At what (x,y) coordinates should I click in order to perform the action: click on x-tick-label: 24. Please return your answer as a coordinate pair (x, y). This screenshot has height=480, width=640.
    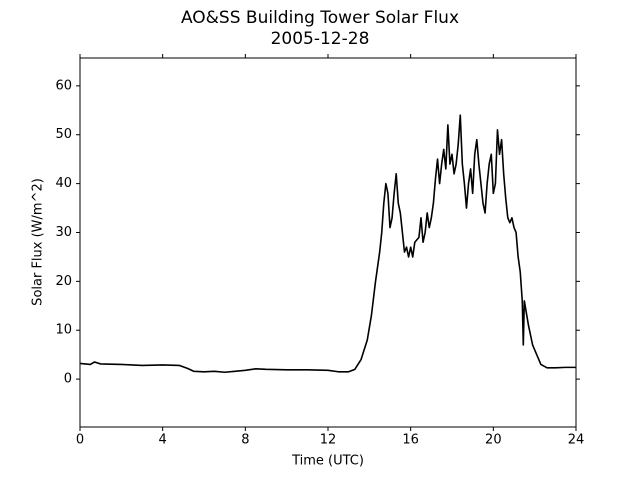
    Looking at the image, I should click on (576, 440).